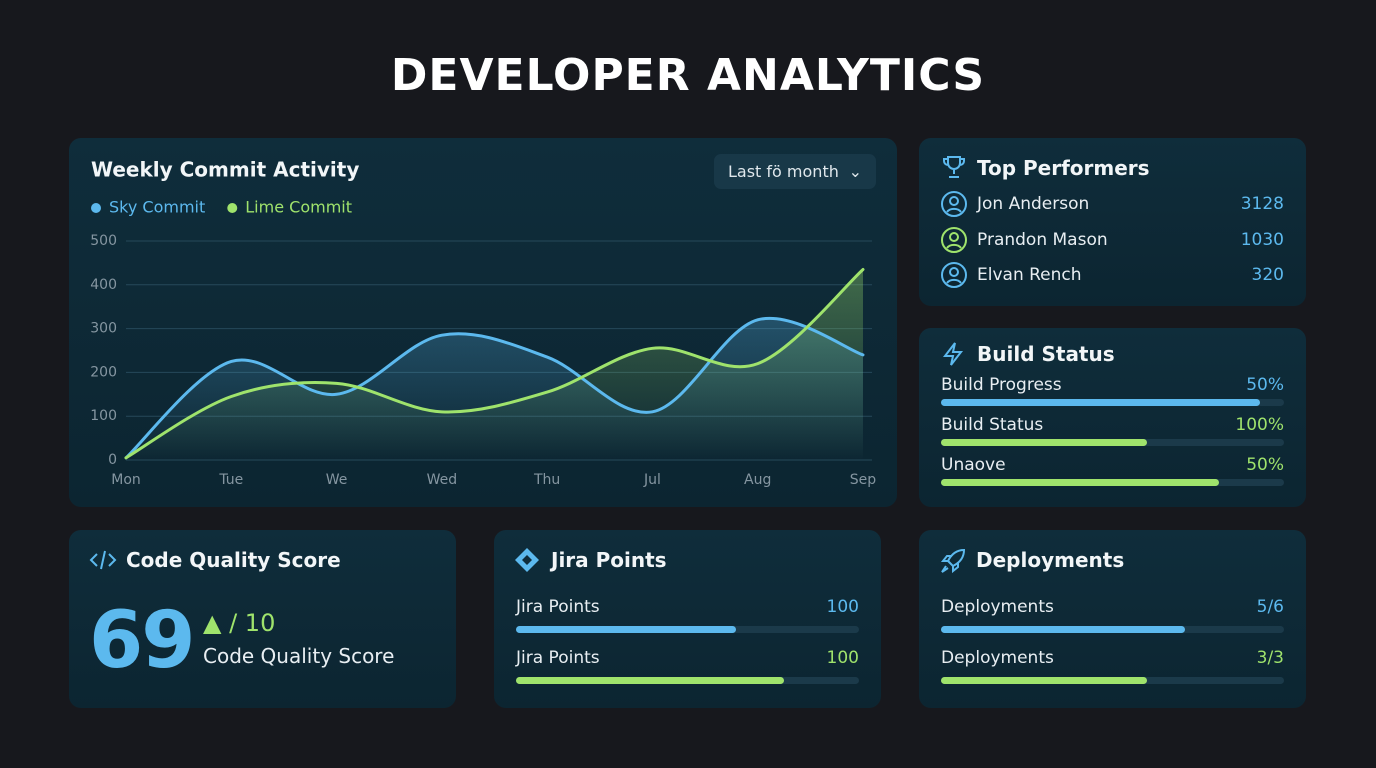  Describe the element at coordinates (546, 480) in the screenshot. I see `x-tick-label: Thu` at that location.